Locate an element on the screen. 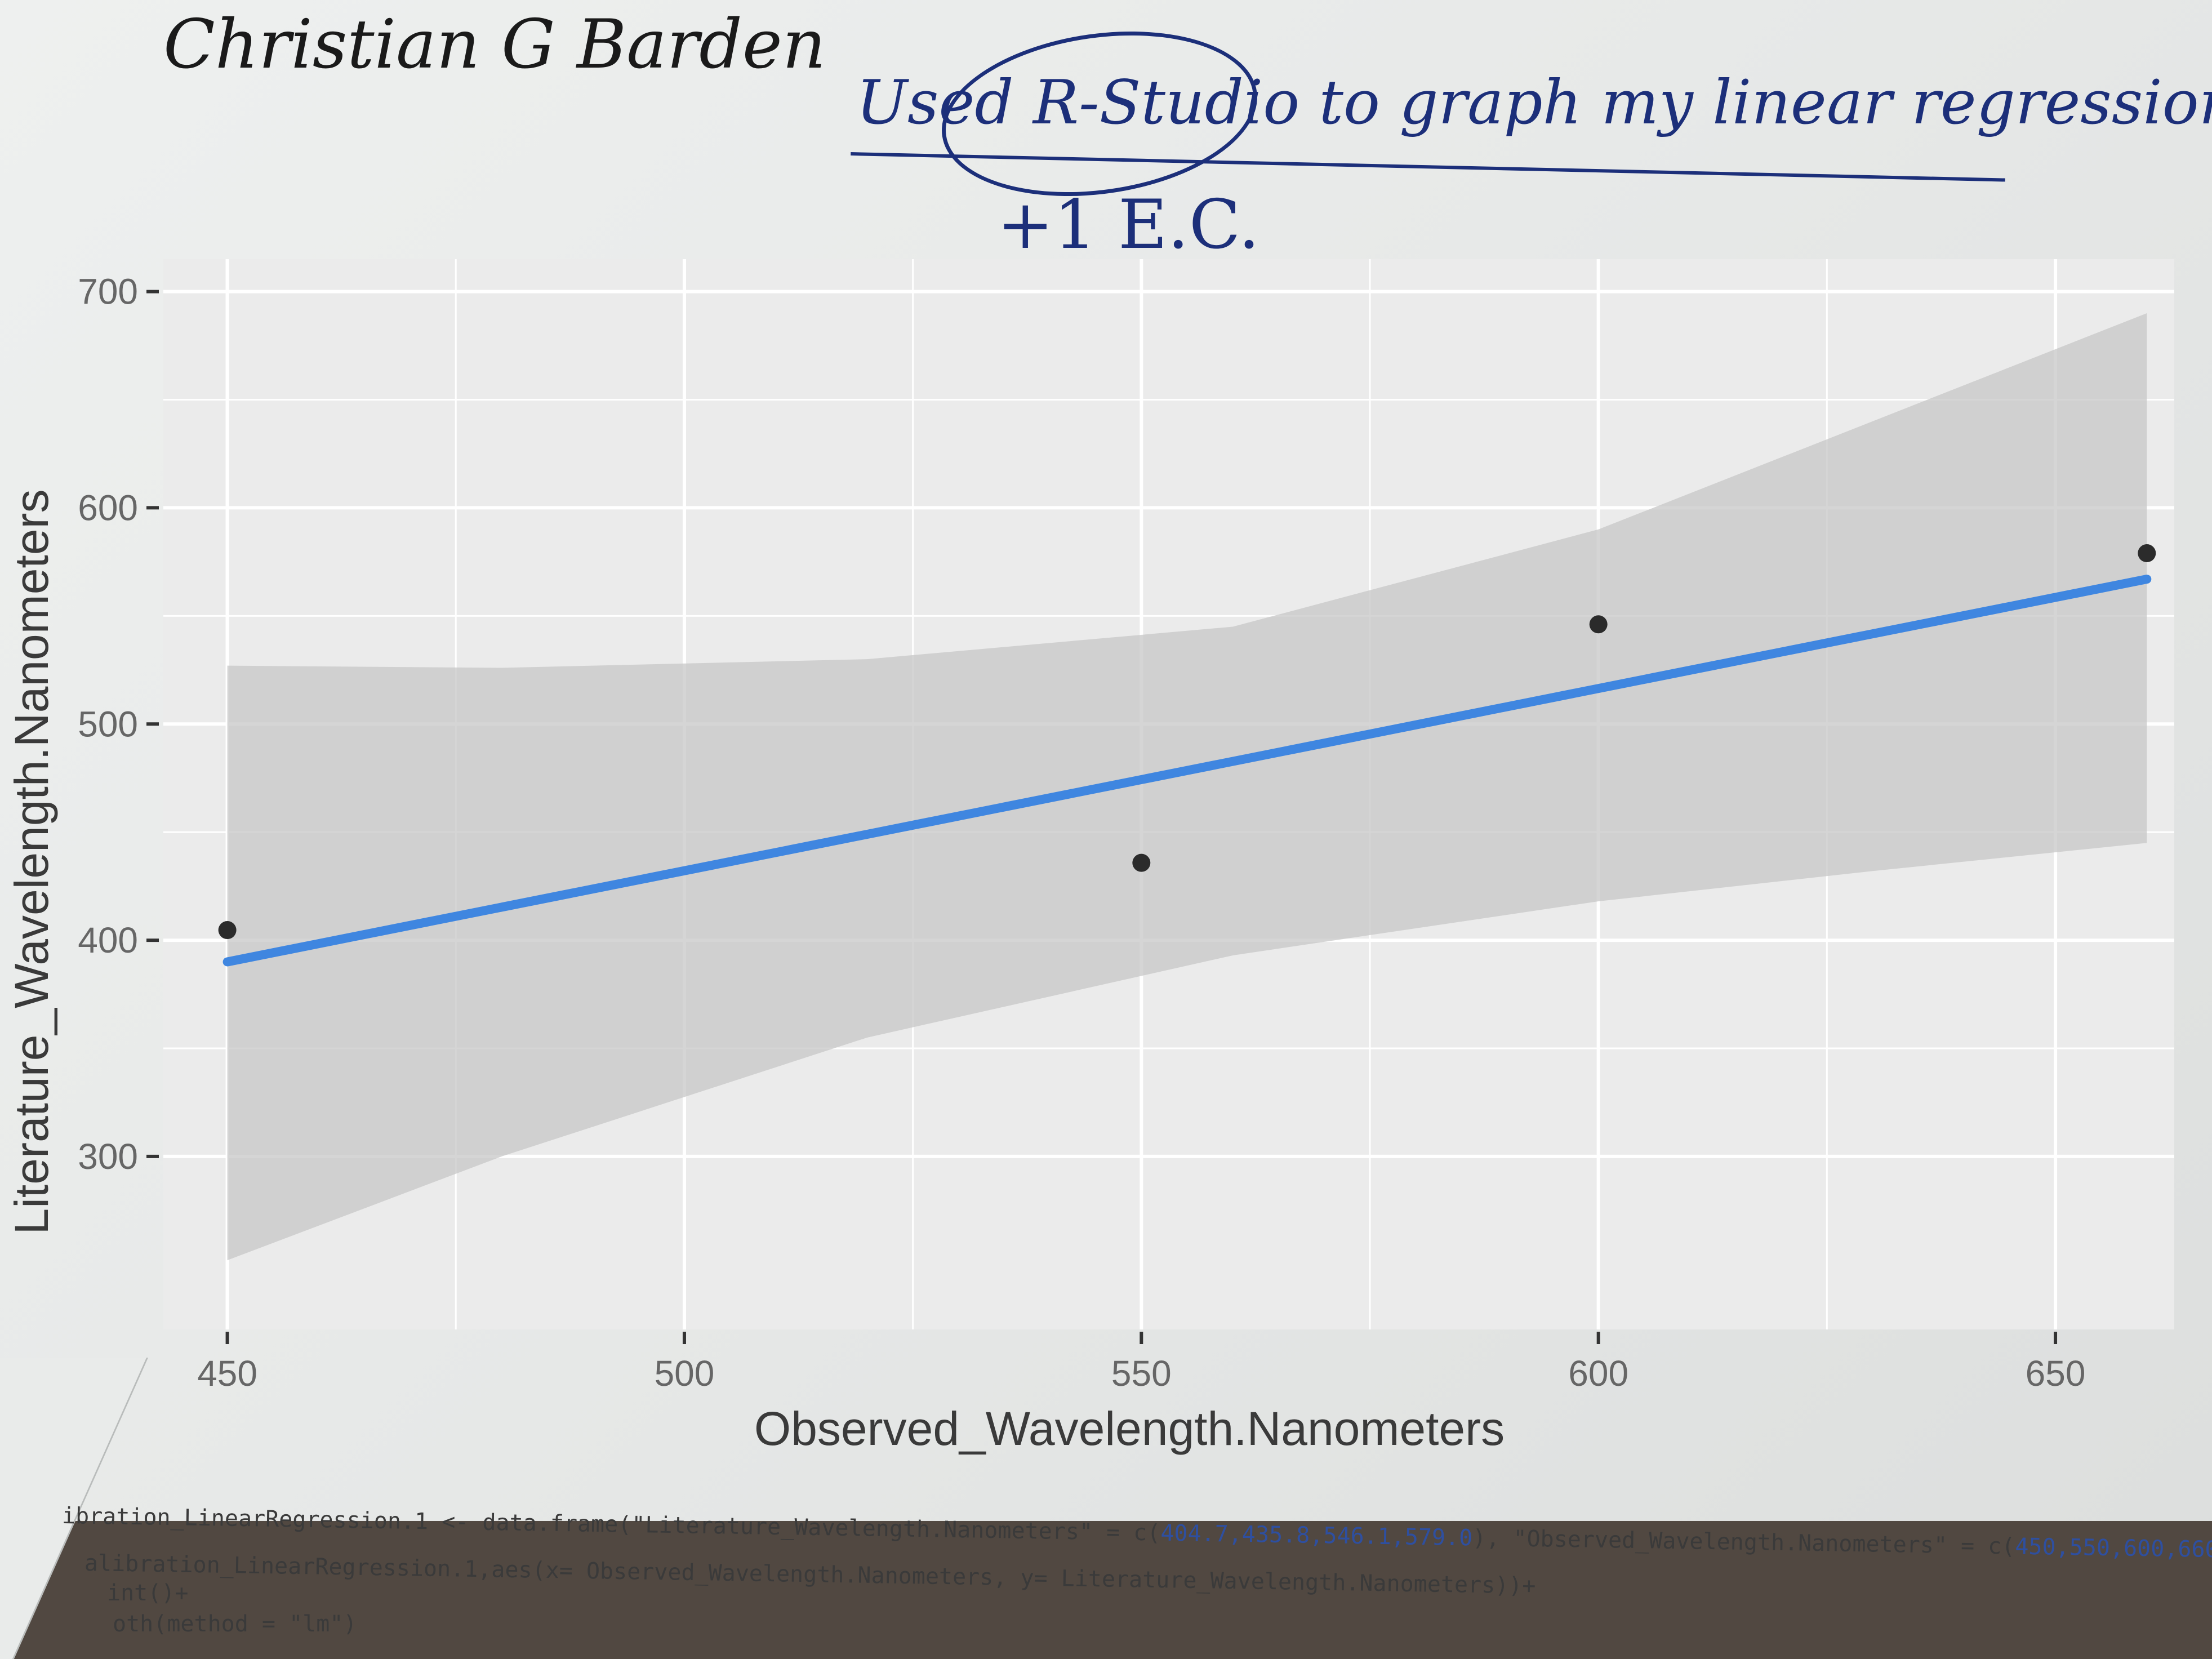 This screenshot has height=1659, width=2212. y-tick-label: 500 is located at coordinates (108, 724).